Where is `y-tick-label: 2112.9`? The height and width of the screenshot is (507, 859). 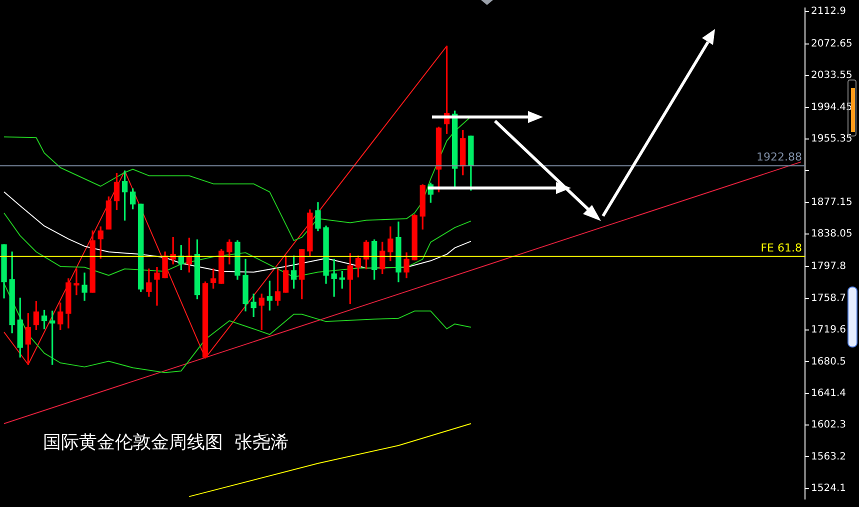
y-tick-label: 2112.9 is located at coordinates (828, 11).